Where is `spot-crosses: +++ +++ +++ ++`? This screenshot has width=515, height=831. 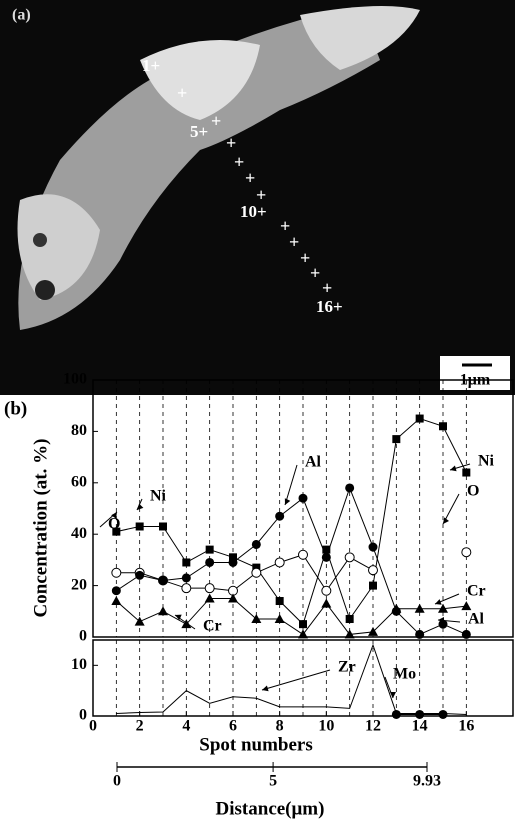
spot-crosses: +++ +++ +++ ++ is located at coordinates (254, 190).